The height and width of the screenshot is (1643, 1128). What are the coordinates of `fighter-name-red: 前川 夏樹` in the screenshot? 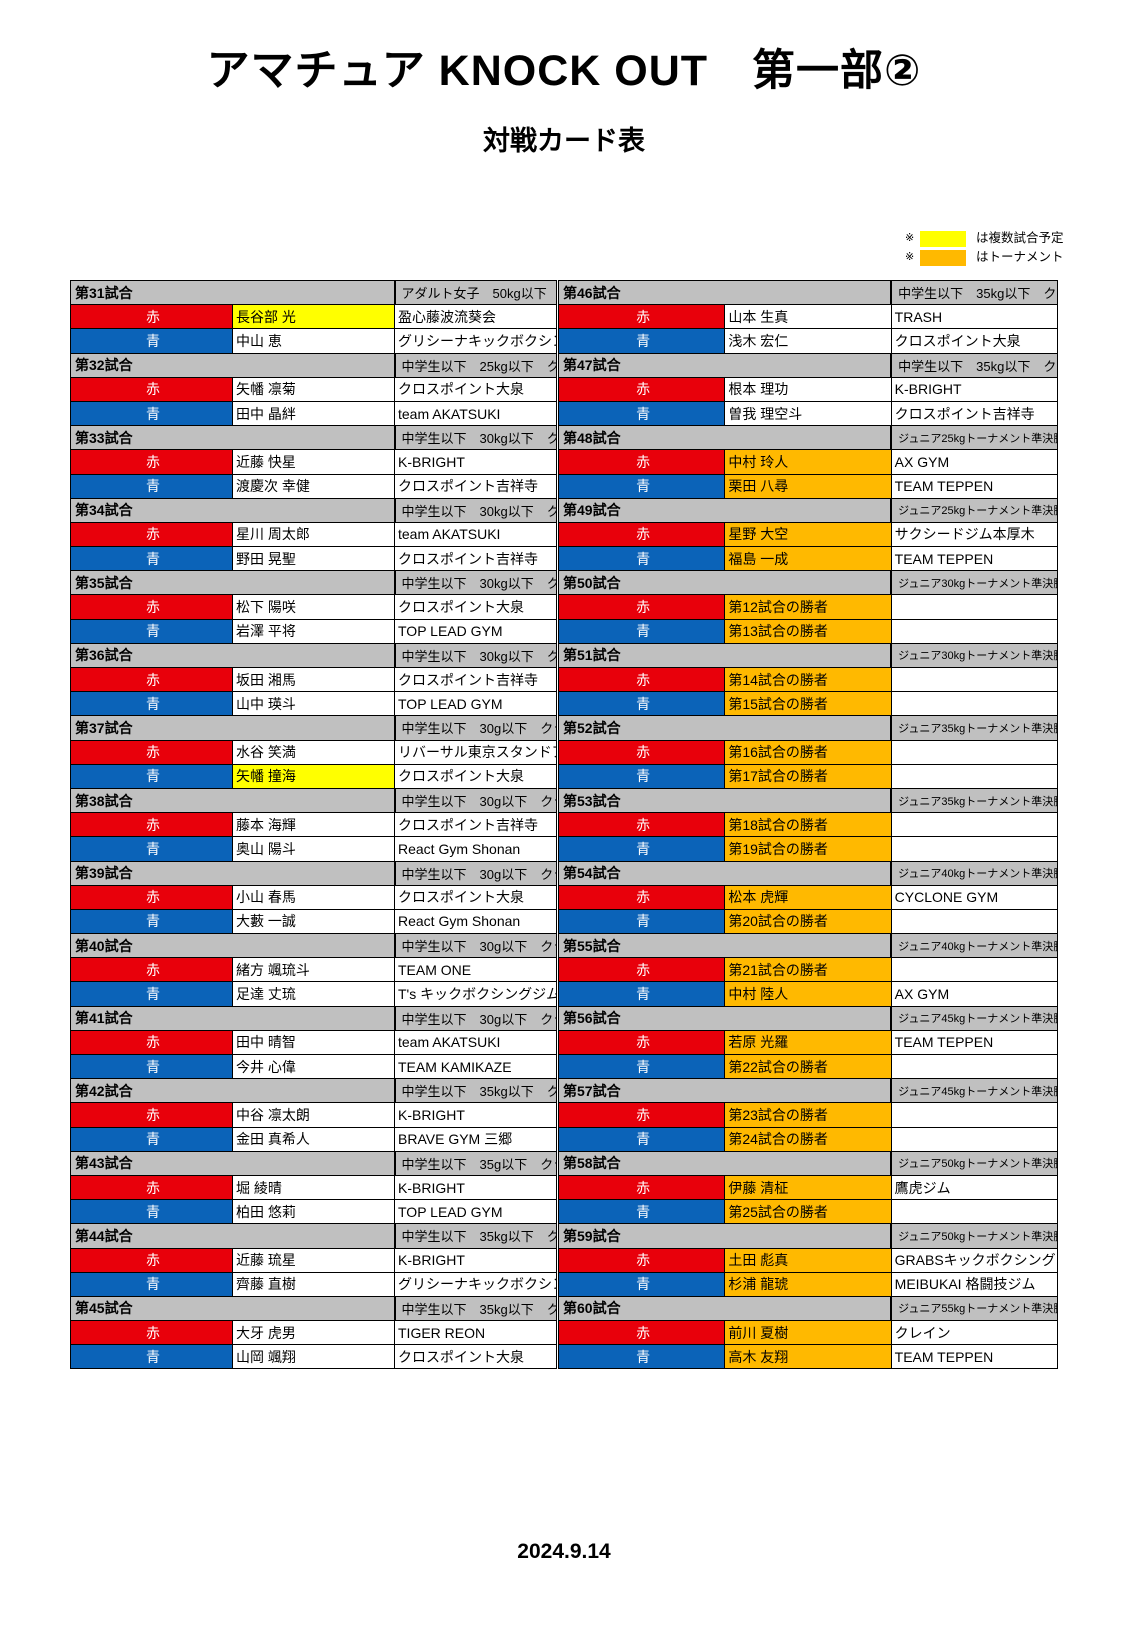 It's located at (808, 1333).